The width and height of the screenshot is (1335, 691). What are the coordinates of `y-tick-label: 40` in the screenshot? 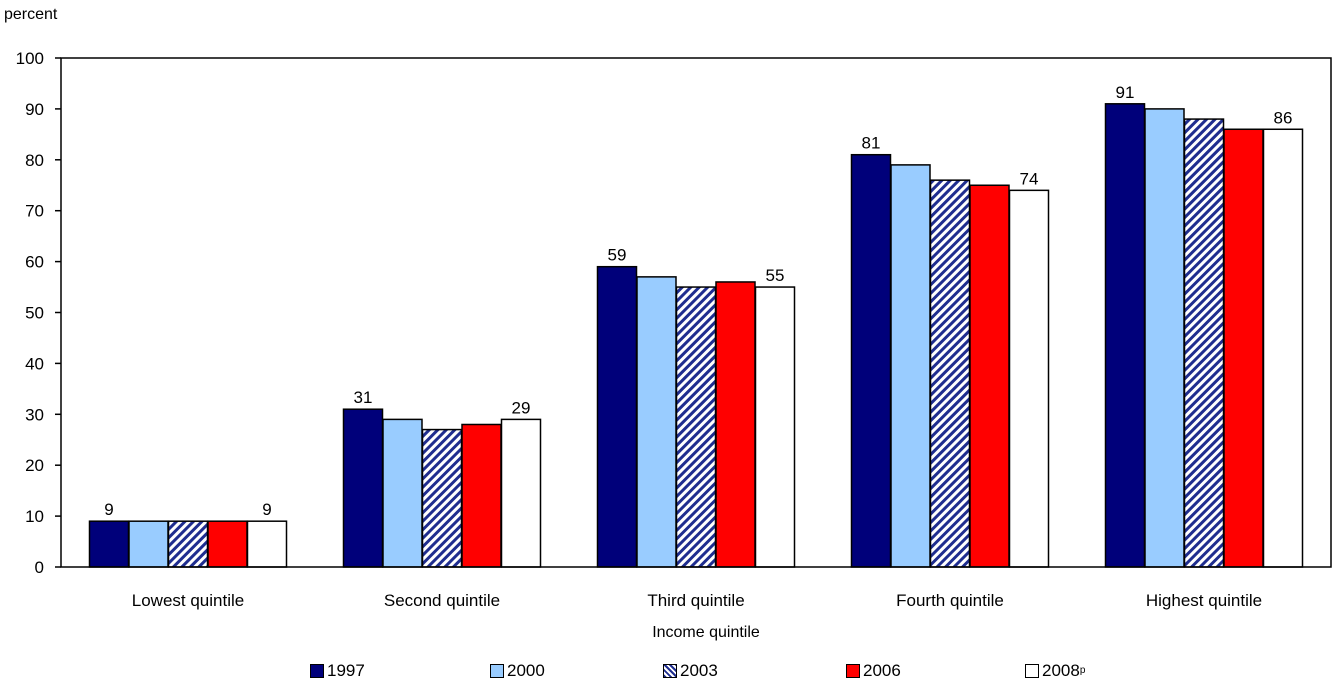 It's located at (34, 363).